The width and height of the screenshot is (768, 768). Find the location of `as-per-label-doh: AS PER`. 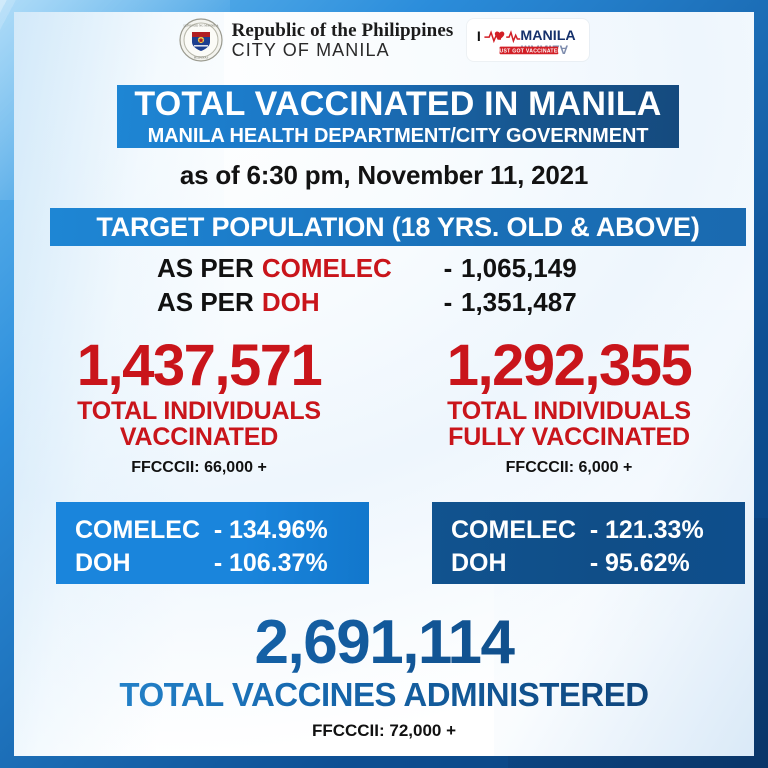

as-per-label-doh: AS PER is located at coordinates (205, 301).